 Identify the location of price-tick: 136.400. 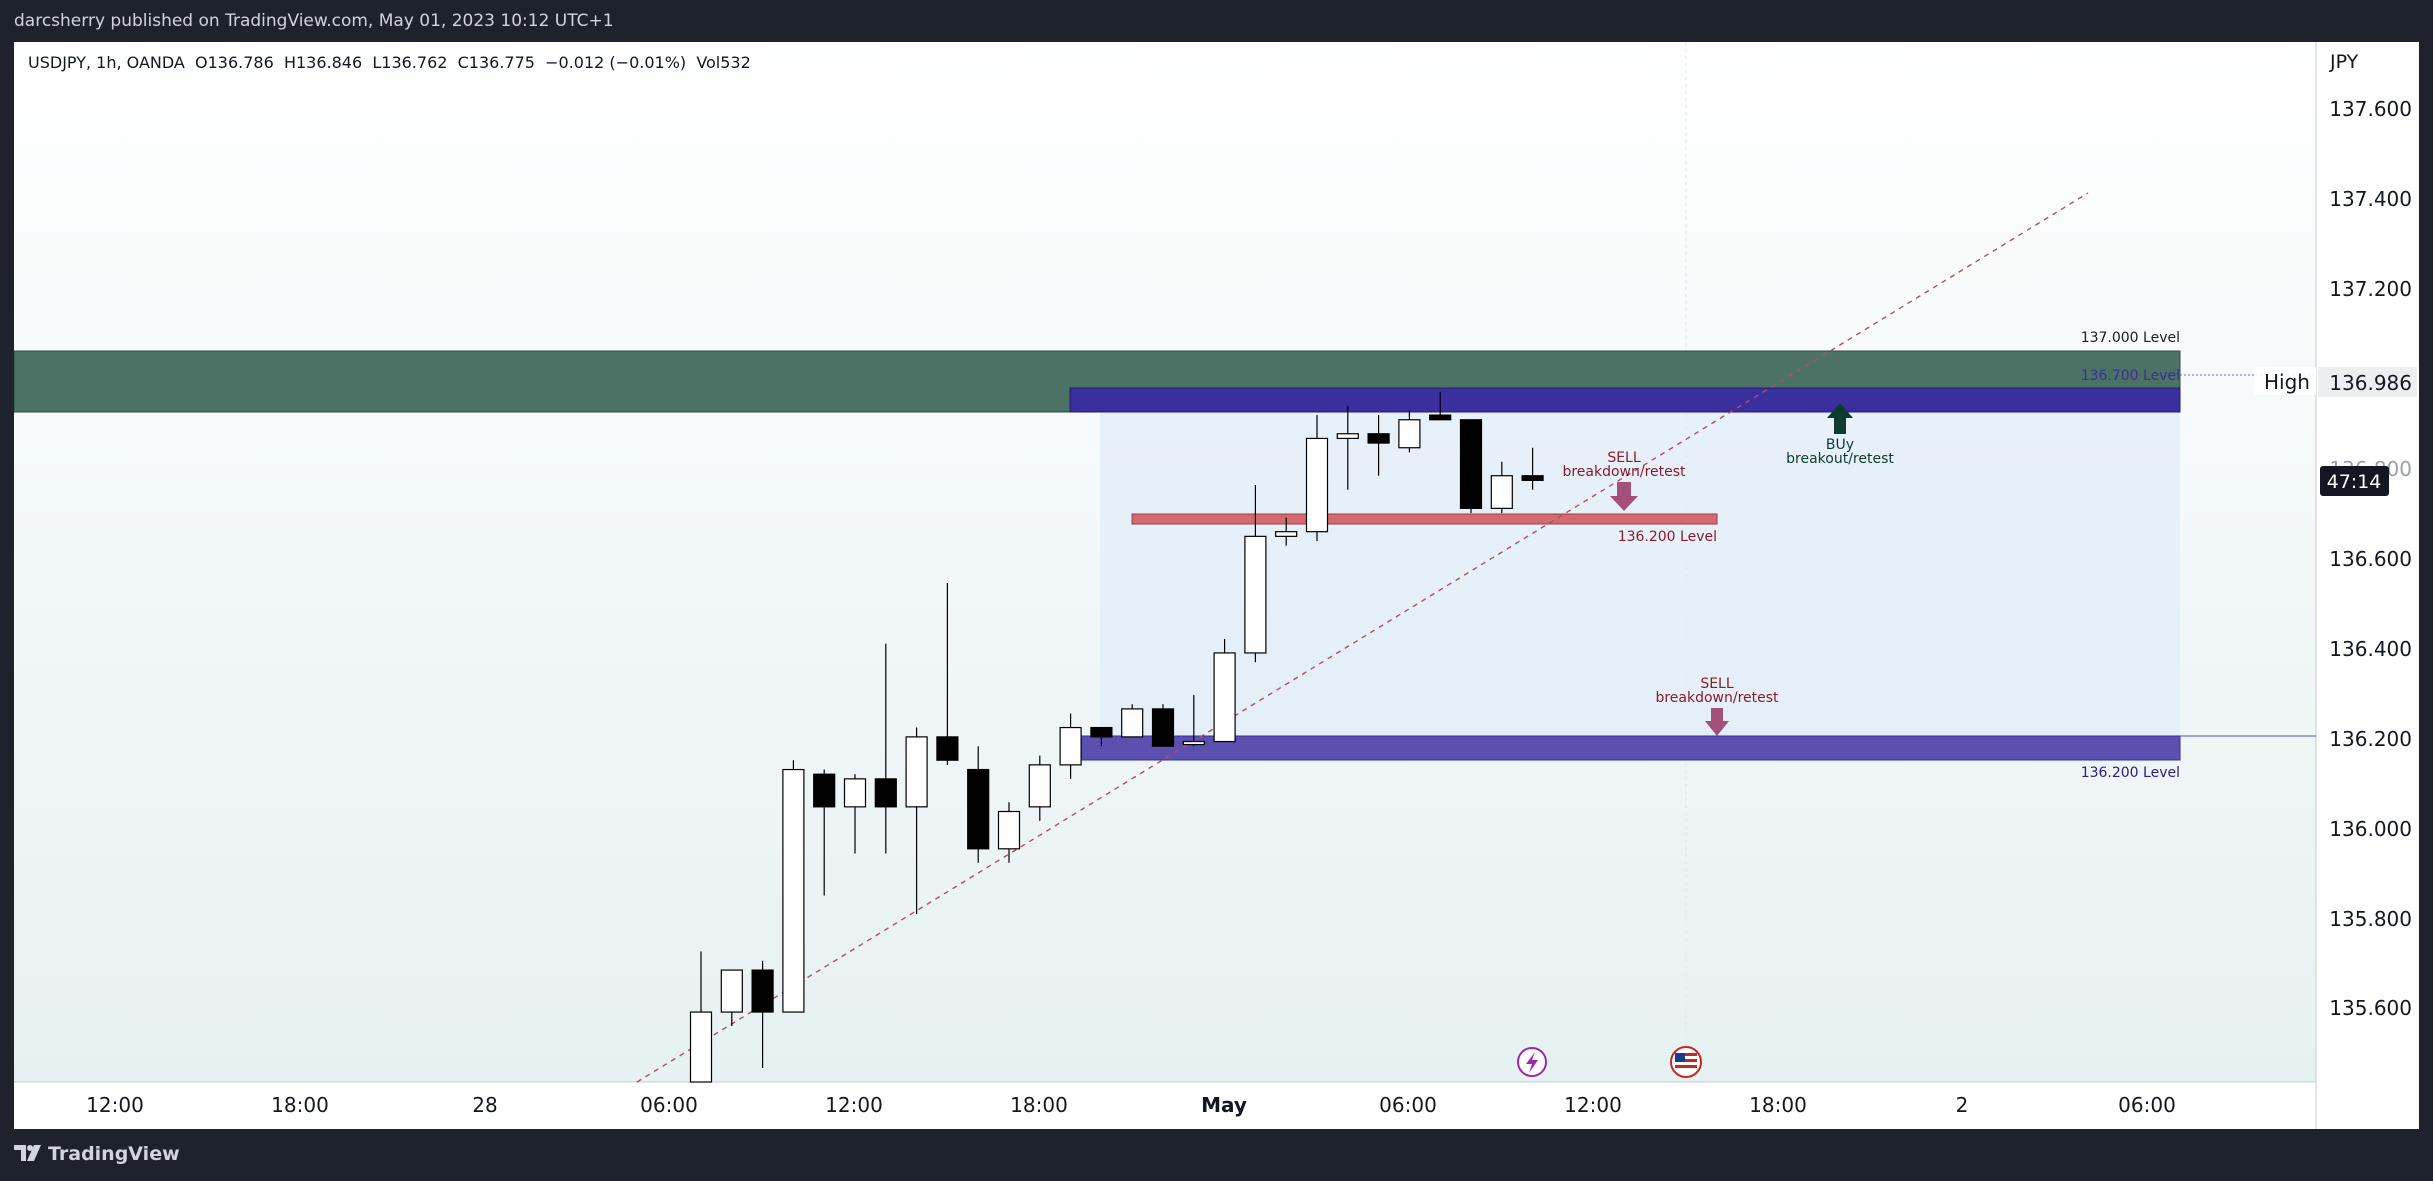
(2370, 649).